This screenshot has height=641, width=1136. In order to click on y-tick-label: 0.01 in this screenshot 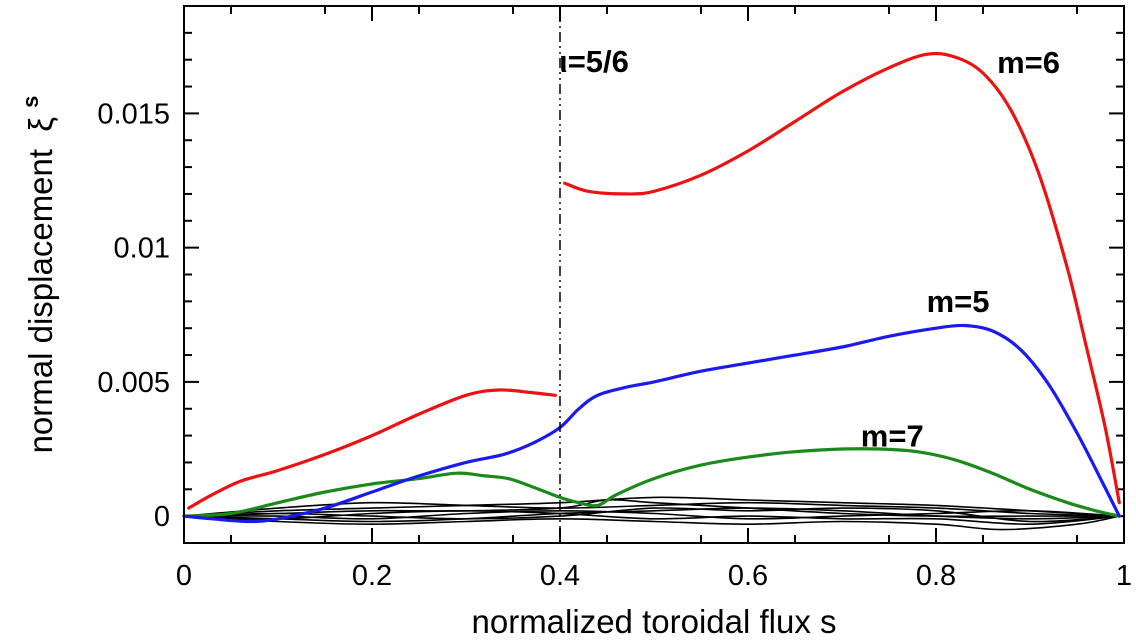, I will do `click(142, 249)`.